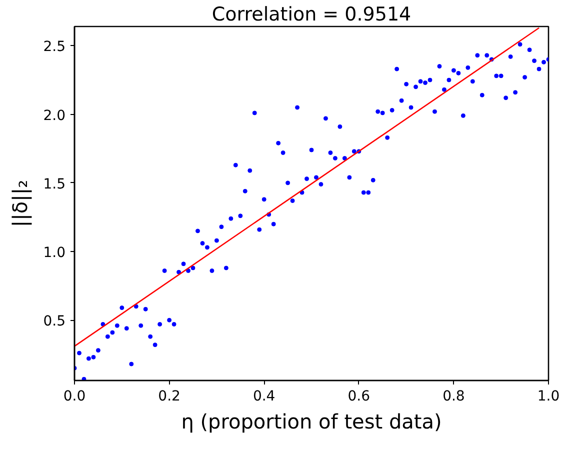 The image size is (562, 462). What do you see at coordinates (311, 422) in the screenshot?
I see `x-axis-title: η (proportion of test data)` at bounding box center [311, 422].